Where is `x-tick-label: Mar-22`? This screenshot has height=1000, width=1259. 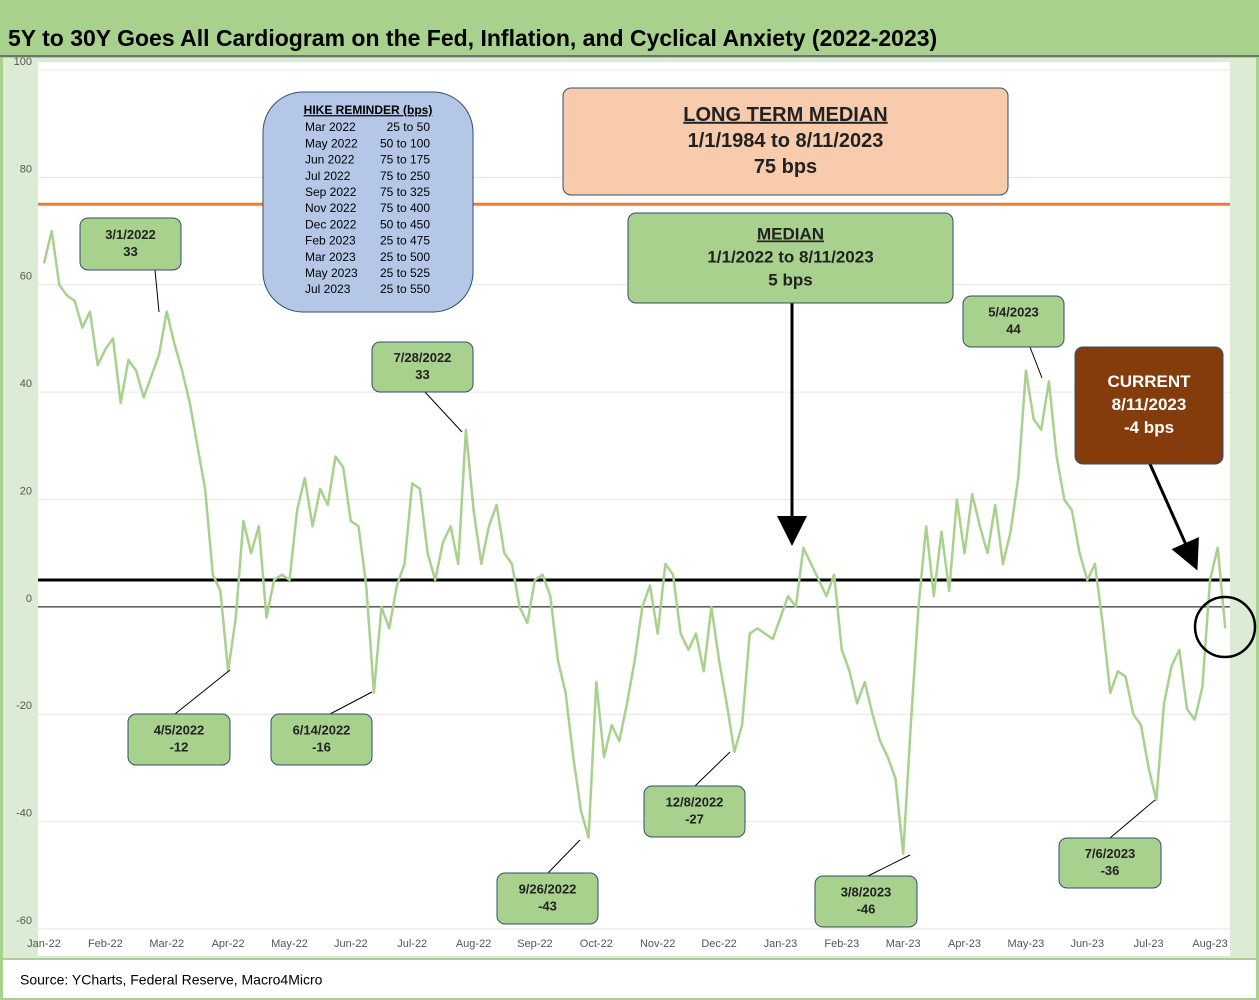 x-tick-label: Mar-22 is located at coordinates (166, 944).